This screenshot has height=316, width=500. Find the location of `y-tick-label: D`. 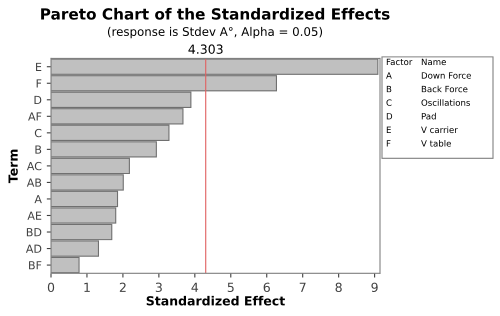

y-tick-label: D is located at coordinates (38, 100).